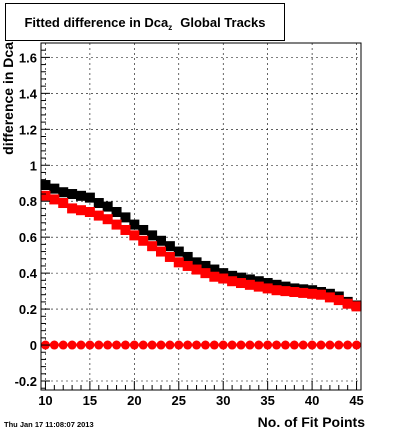  What do you see at coordinates (179, 400) in the screenshot?
I see `x-tick-label: 25` at bounding box center [179, 400].